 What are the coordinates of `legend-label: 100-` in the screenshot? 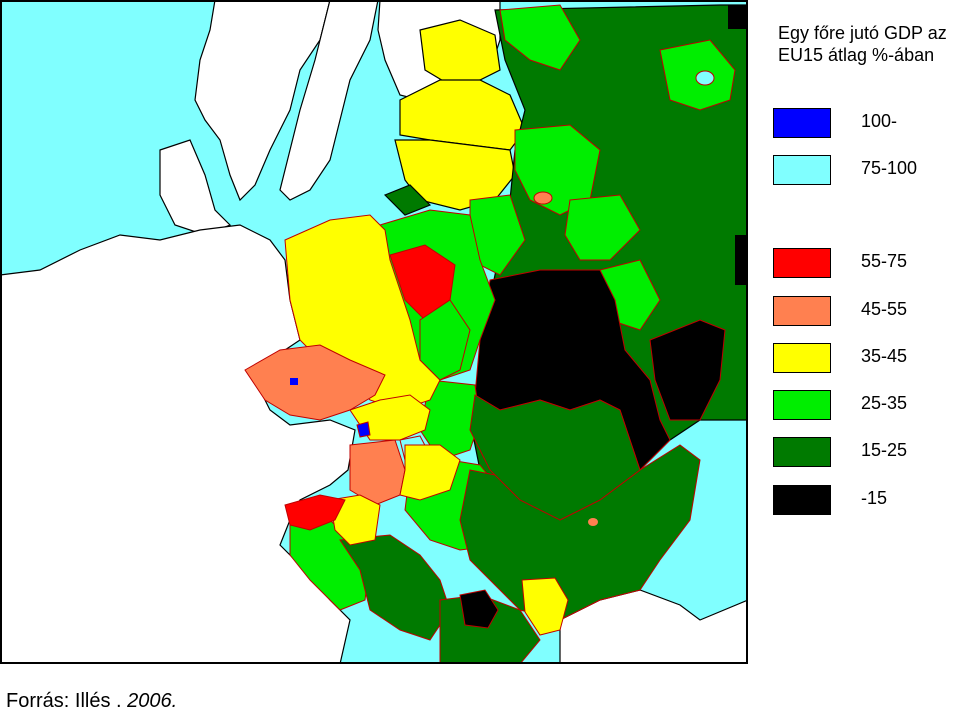 It's located at (879, 121).